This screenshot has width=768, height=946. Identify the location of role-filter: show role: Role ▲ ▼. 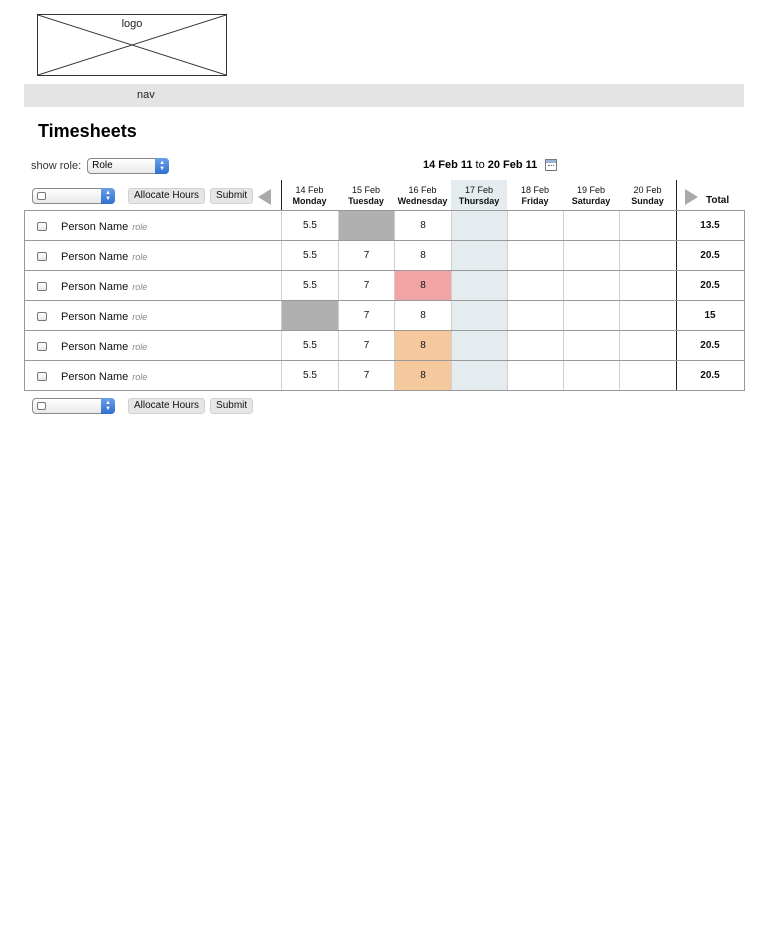
(100, 165).